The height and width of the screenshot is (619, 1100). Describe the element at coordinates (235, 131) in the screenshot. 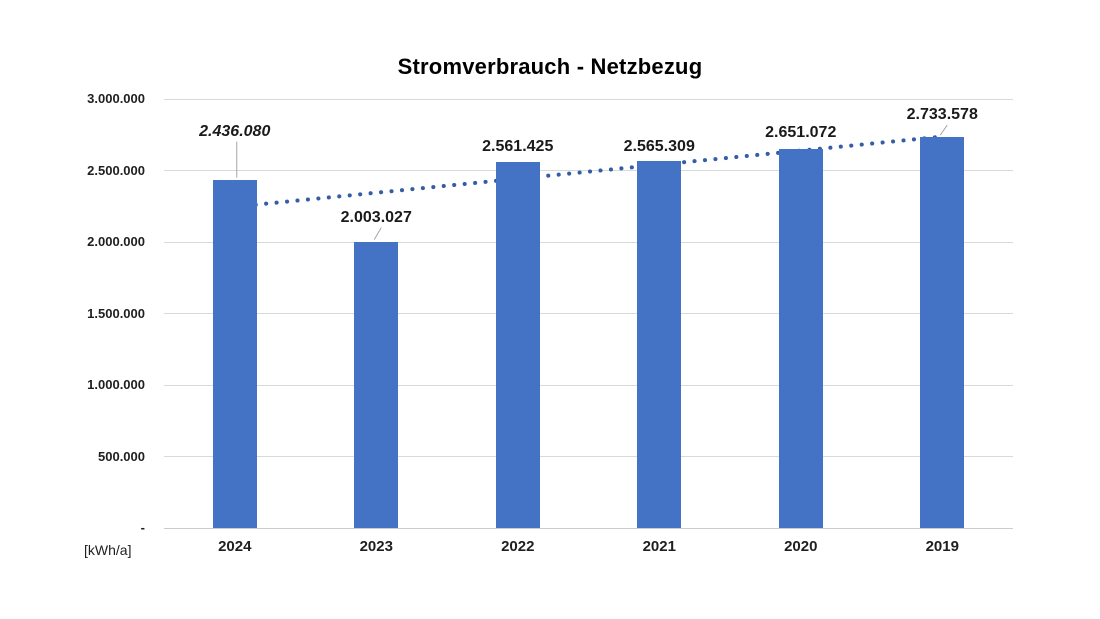

I see `data-label-2024: 2.436.080` at that location.